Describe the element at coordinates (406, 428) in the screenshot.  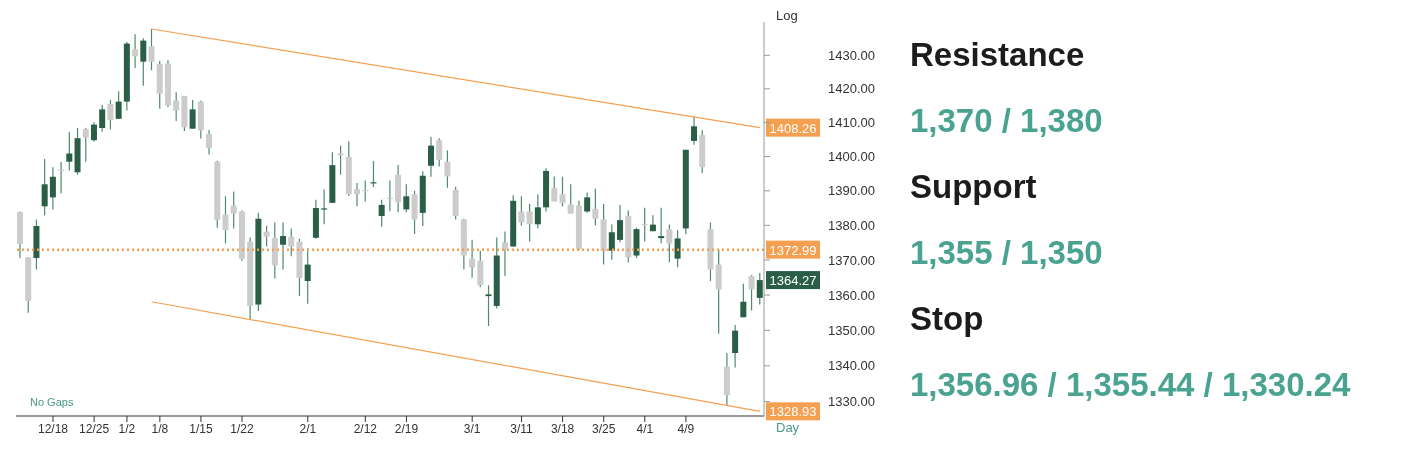
I see `x-tick-label: 2/19` at that location.